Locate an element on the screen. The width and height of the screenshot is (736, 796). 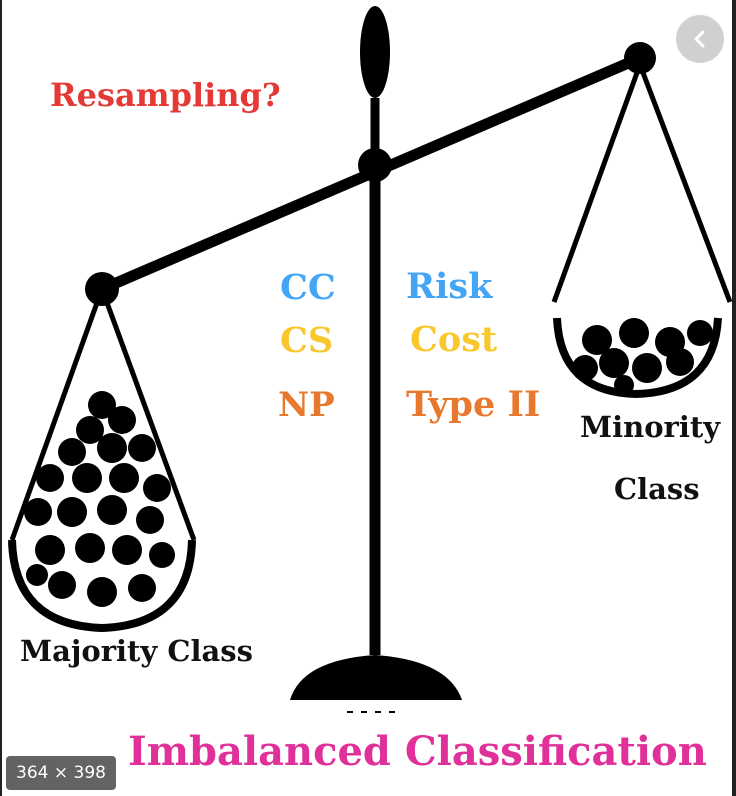
majority-balls is located at coordinates (99, 499).